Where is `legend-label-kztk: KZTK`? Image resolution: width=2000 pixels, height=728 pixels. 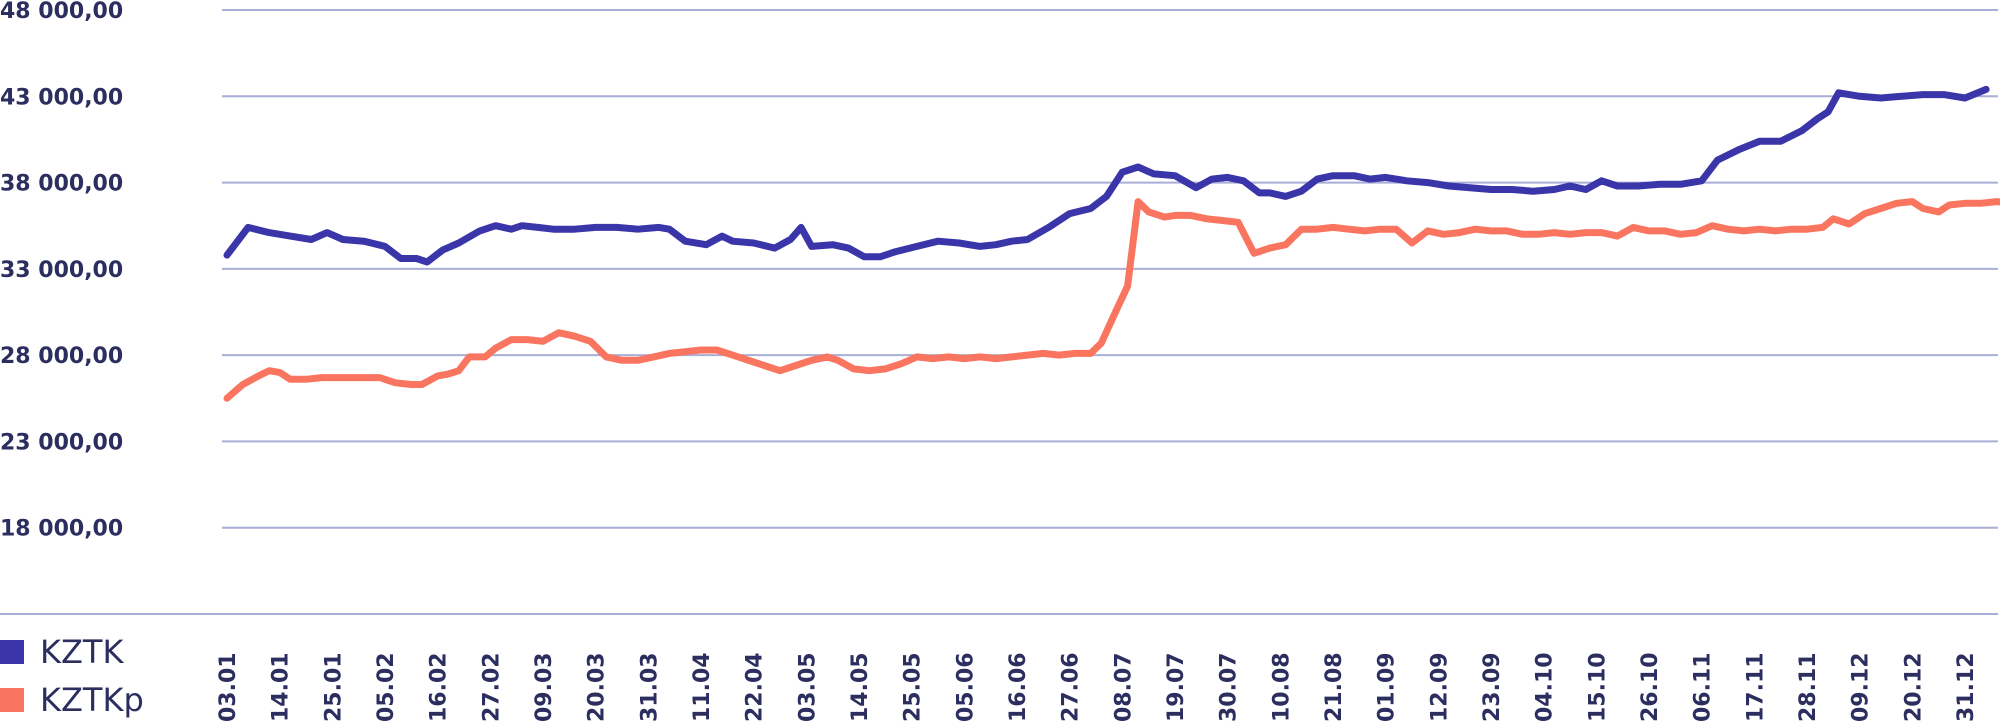
legend-label-kztk: KZTK is located at coordinates (82, 652).